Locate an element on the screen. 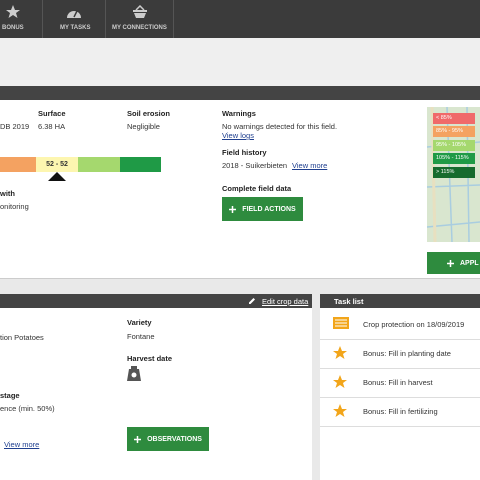 The height and width of the screenshot is (480, 480). sub-header is located at coordinates (240, 62).